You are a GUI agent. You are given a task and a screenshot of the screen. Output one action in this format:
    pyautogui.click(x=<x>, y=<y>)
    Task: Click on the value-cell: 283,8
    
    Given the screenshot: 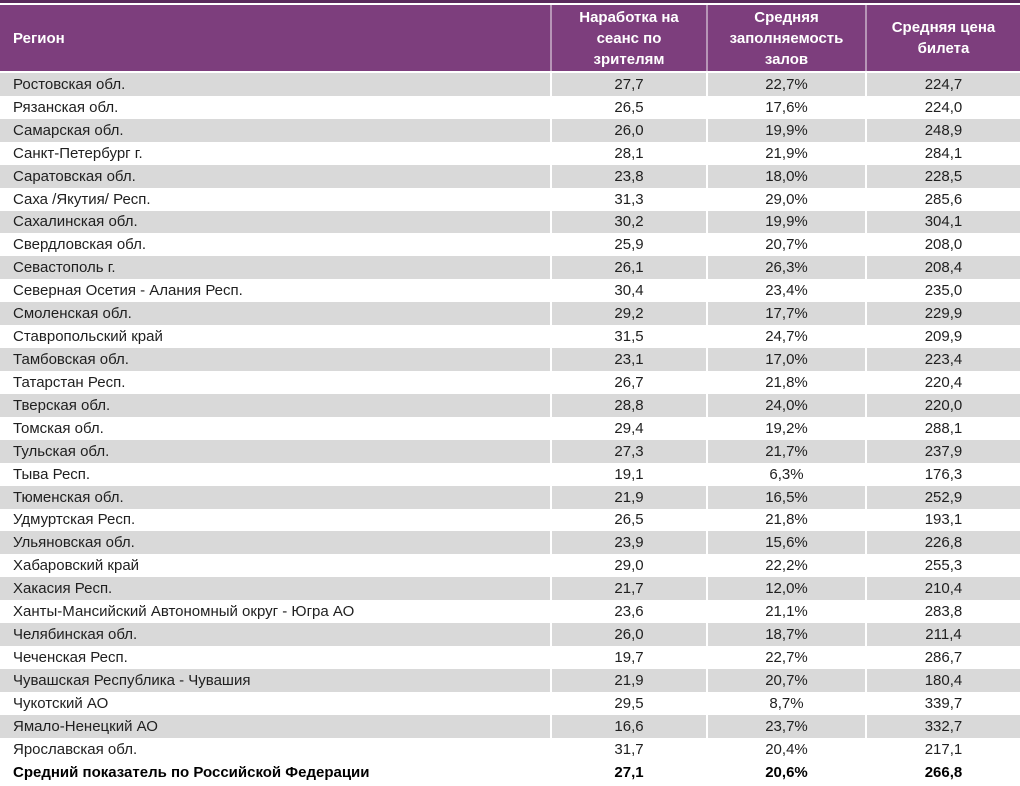 What is the action you would take?
    pyautogui.click(x=943, y=612)
    